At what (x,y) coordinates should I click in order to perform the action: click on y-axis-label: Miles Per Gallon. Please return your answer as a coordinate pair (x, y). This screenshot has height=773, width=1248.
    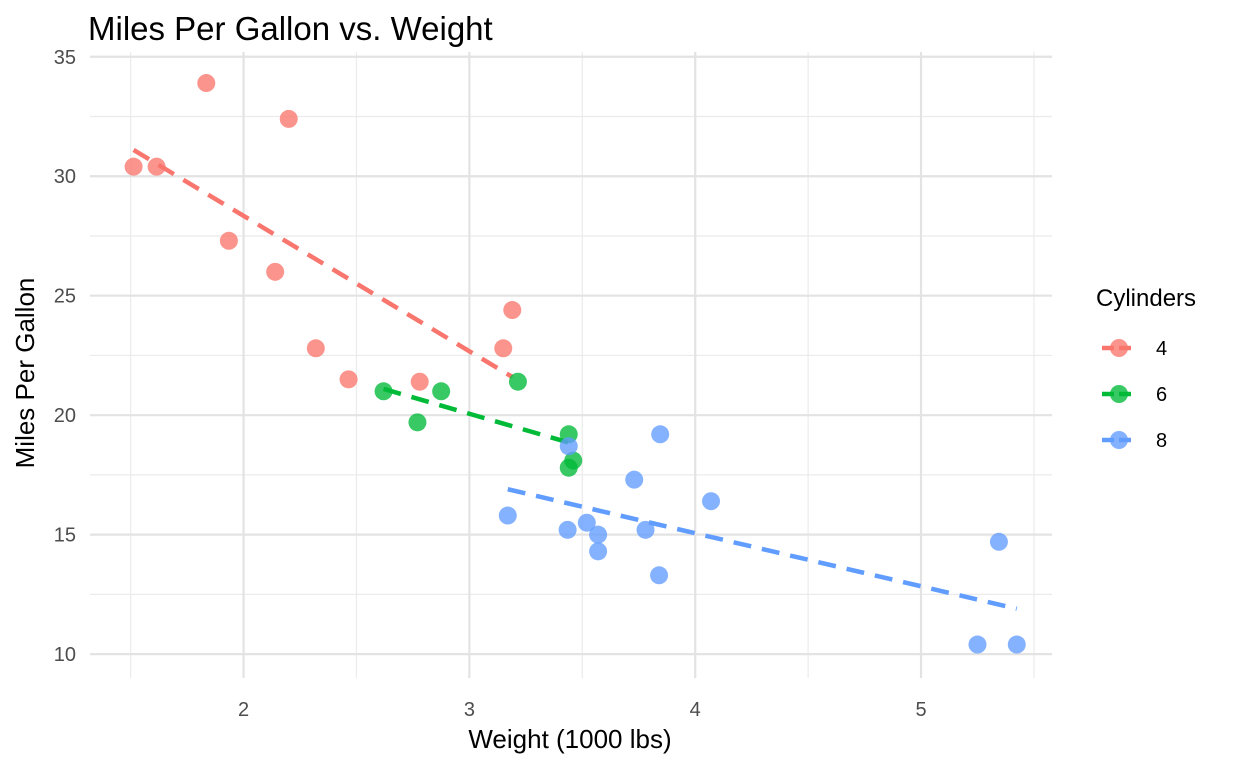
    Looking at the image, I should click on (25, 373).